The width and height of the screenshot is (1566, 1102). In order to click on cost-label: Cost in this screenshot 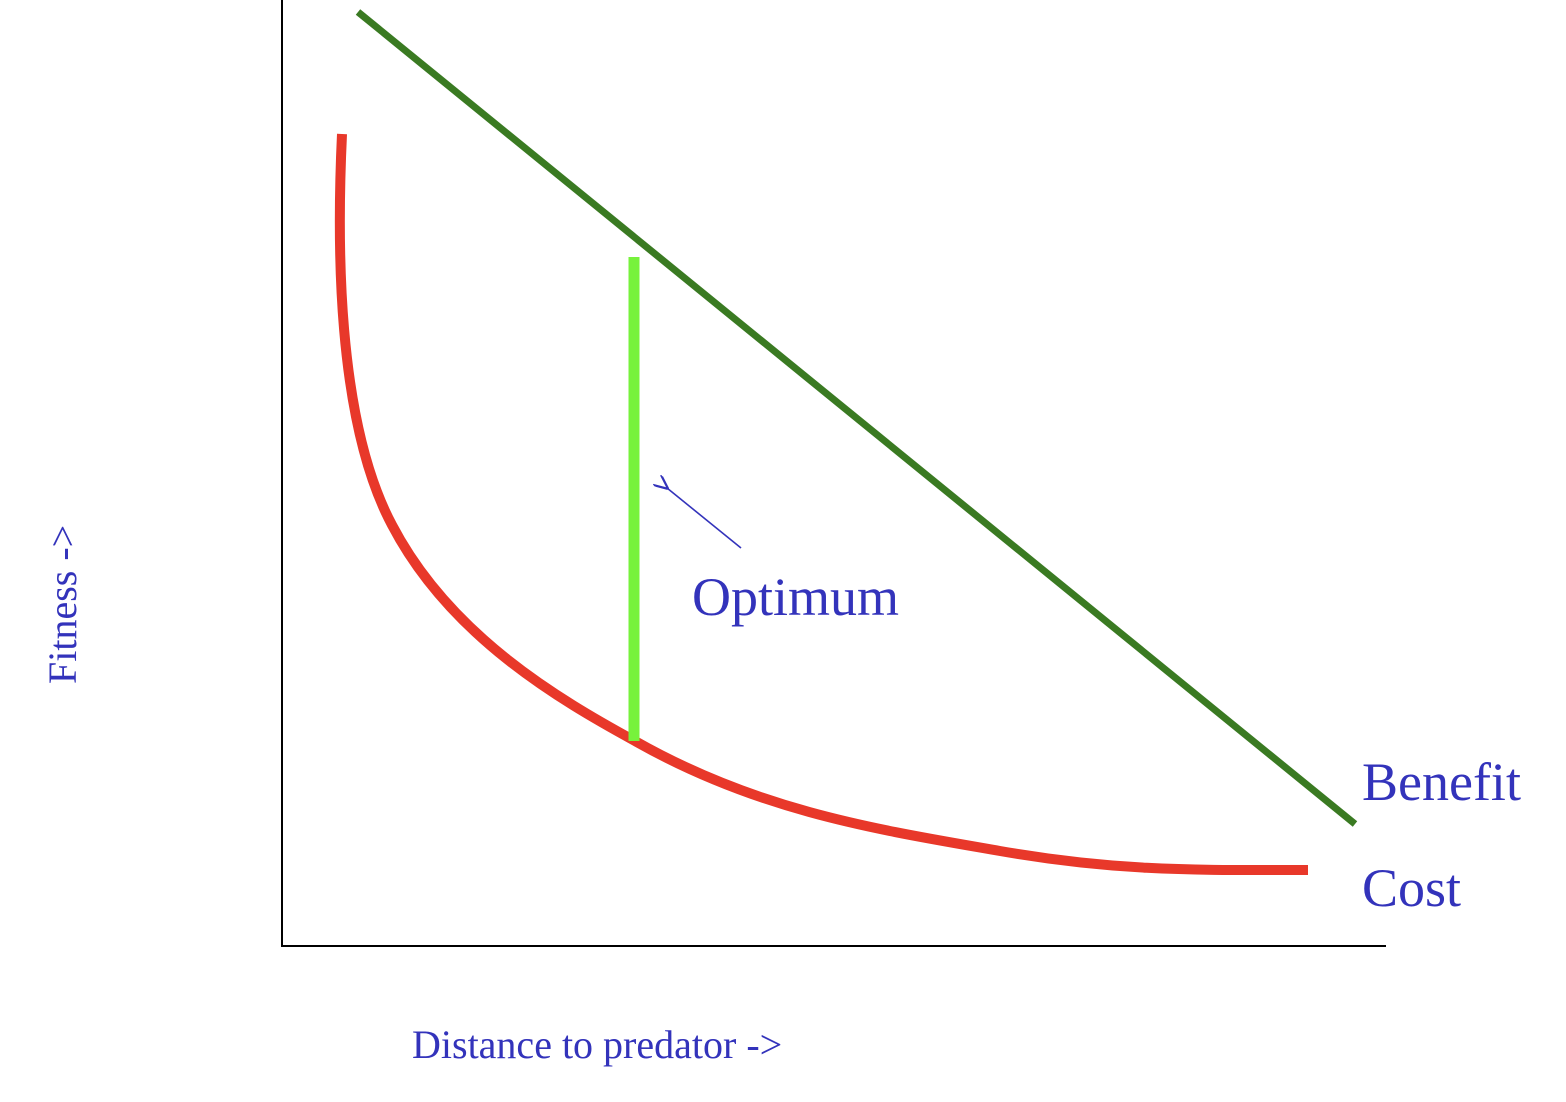, I will do `click(1411, 888)`.